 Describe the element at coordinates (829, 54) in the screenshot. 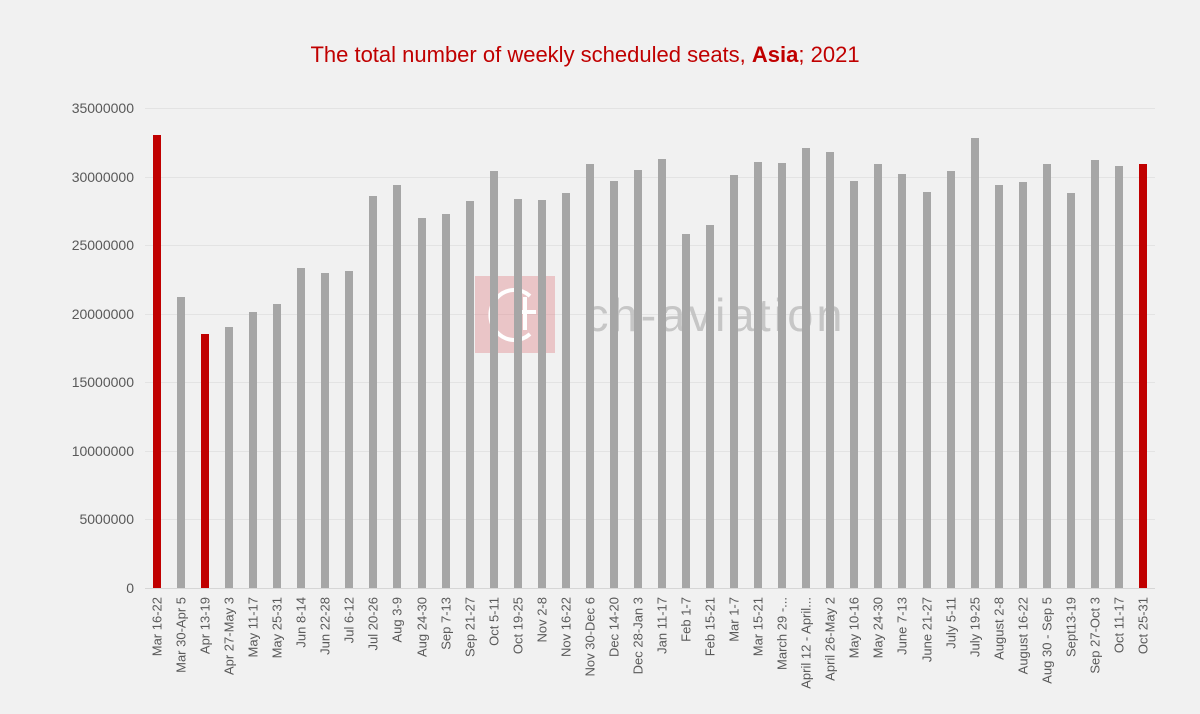

I see `chart-title-suffix: ; 2021` at that location.